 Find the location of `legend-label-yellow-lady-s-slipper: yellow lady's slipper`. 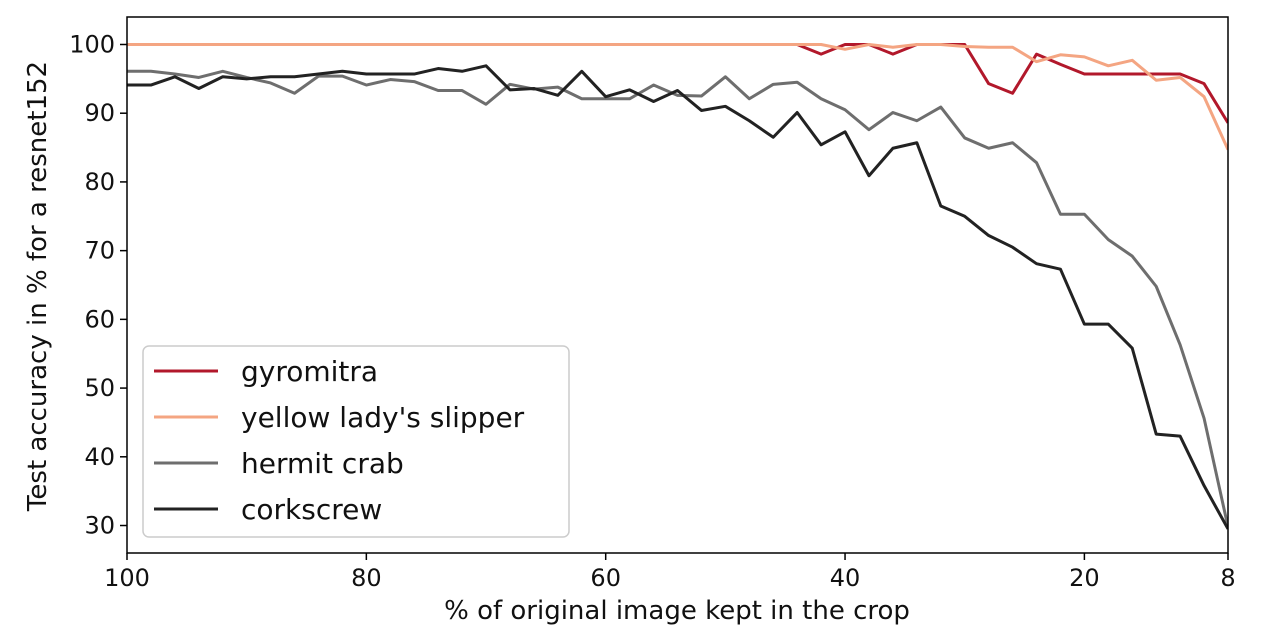

legend-label-yellow-lady-s-slipper: yellow lady's slipper is located at coordinates (383, 417).